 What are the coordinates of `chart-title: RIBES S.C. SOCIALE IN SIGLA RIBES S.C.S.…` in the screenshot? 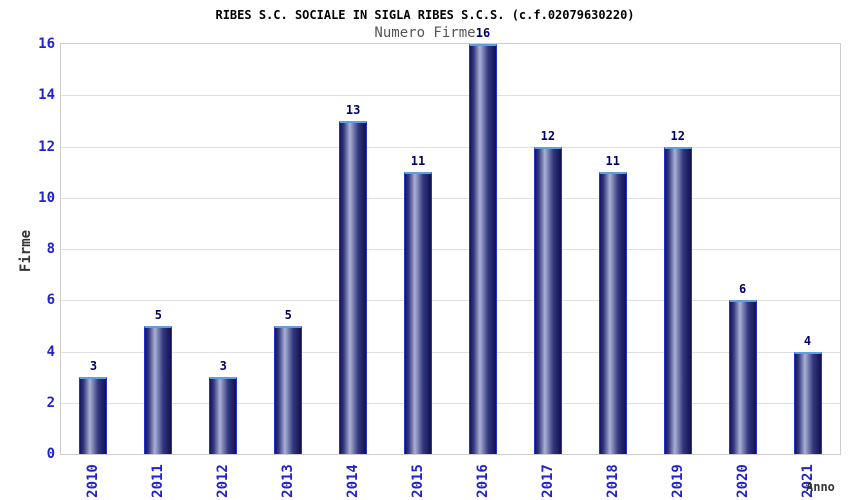 It's located at (425, 15).